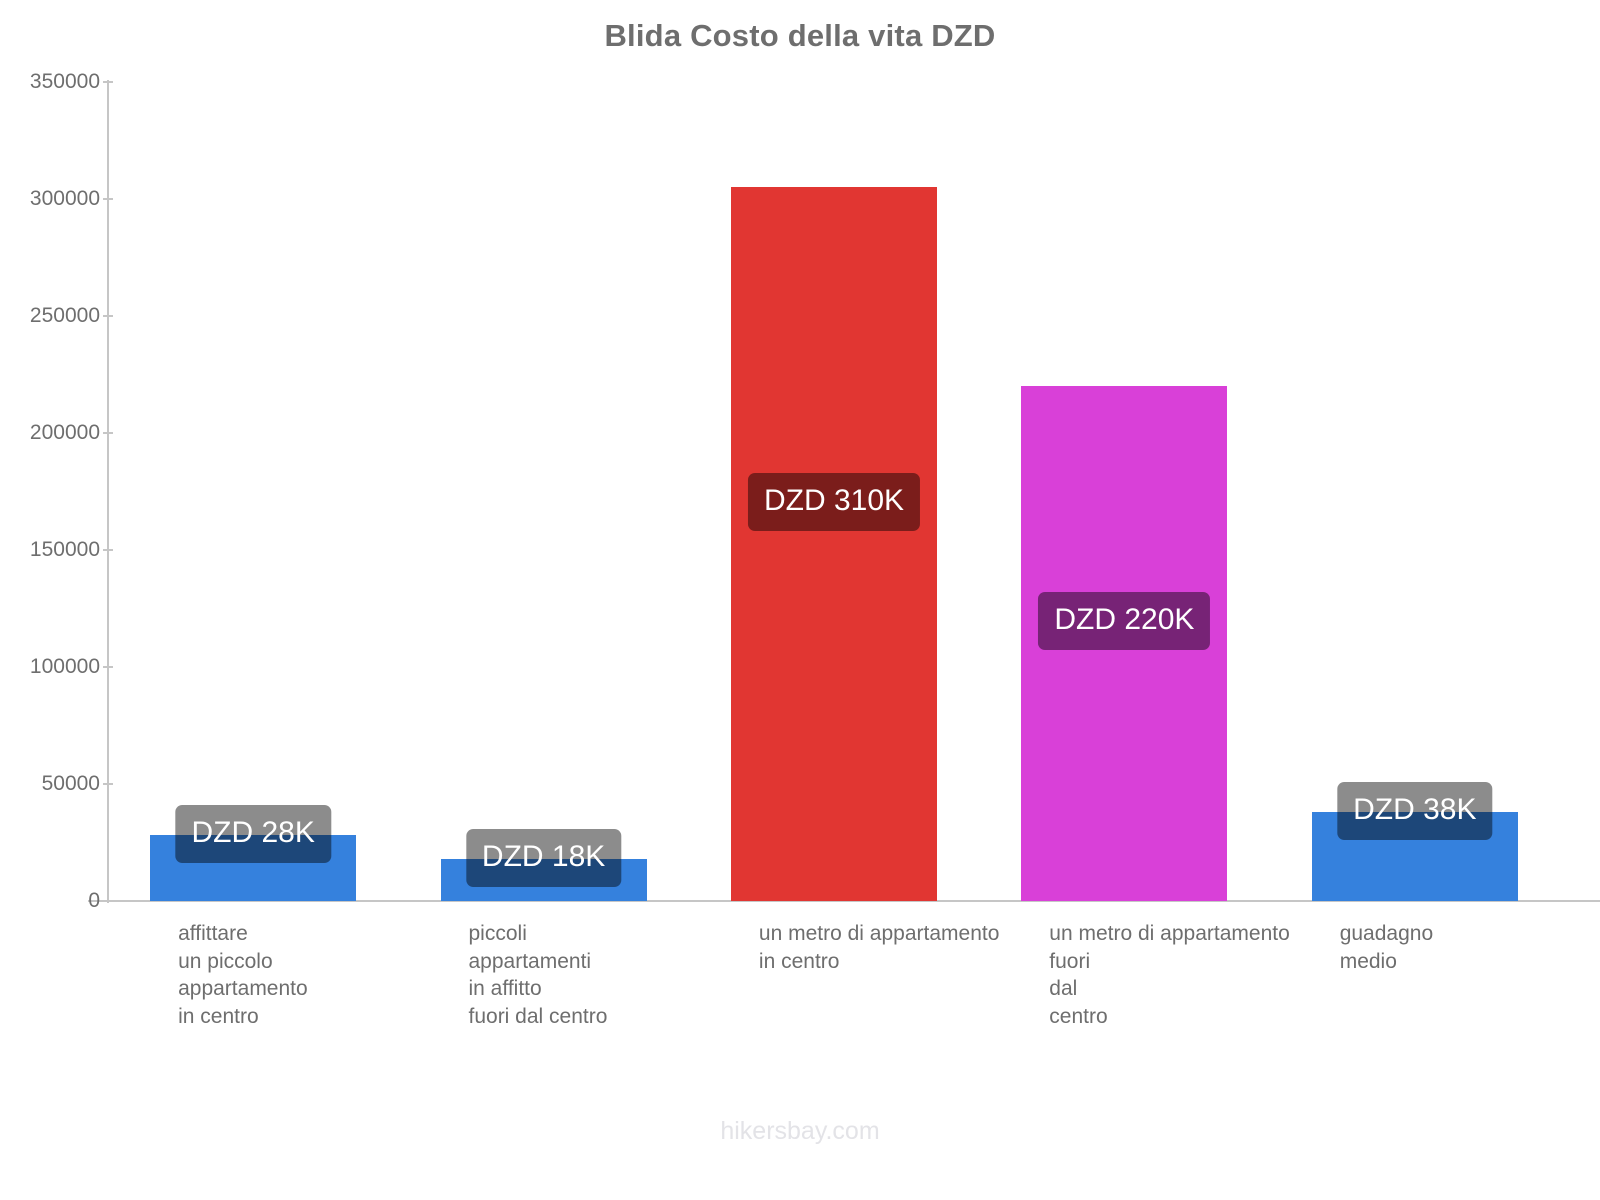 The width and height of the screenshot is (1600, 1200). What do you see at coordinates (64, 432) in the screenshot?
I see `y-axis-tick-label: 200000` at bounding box center [64, 432].